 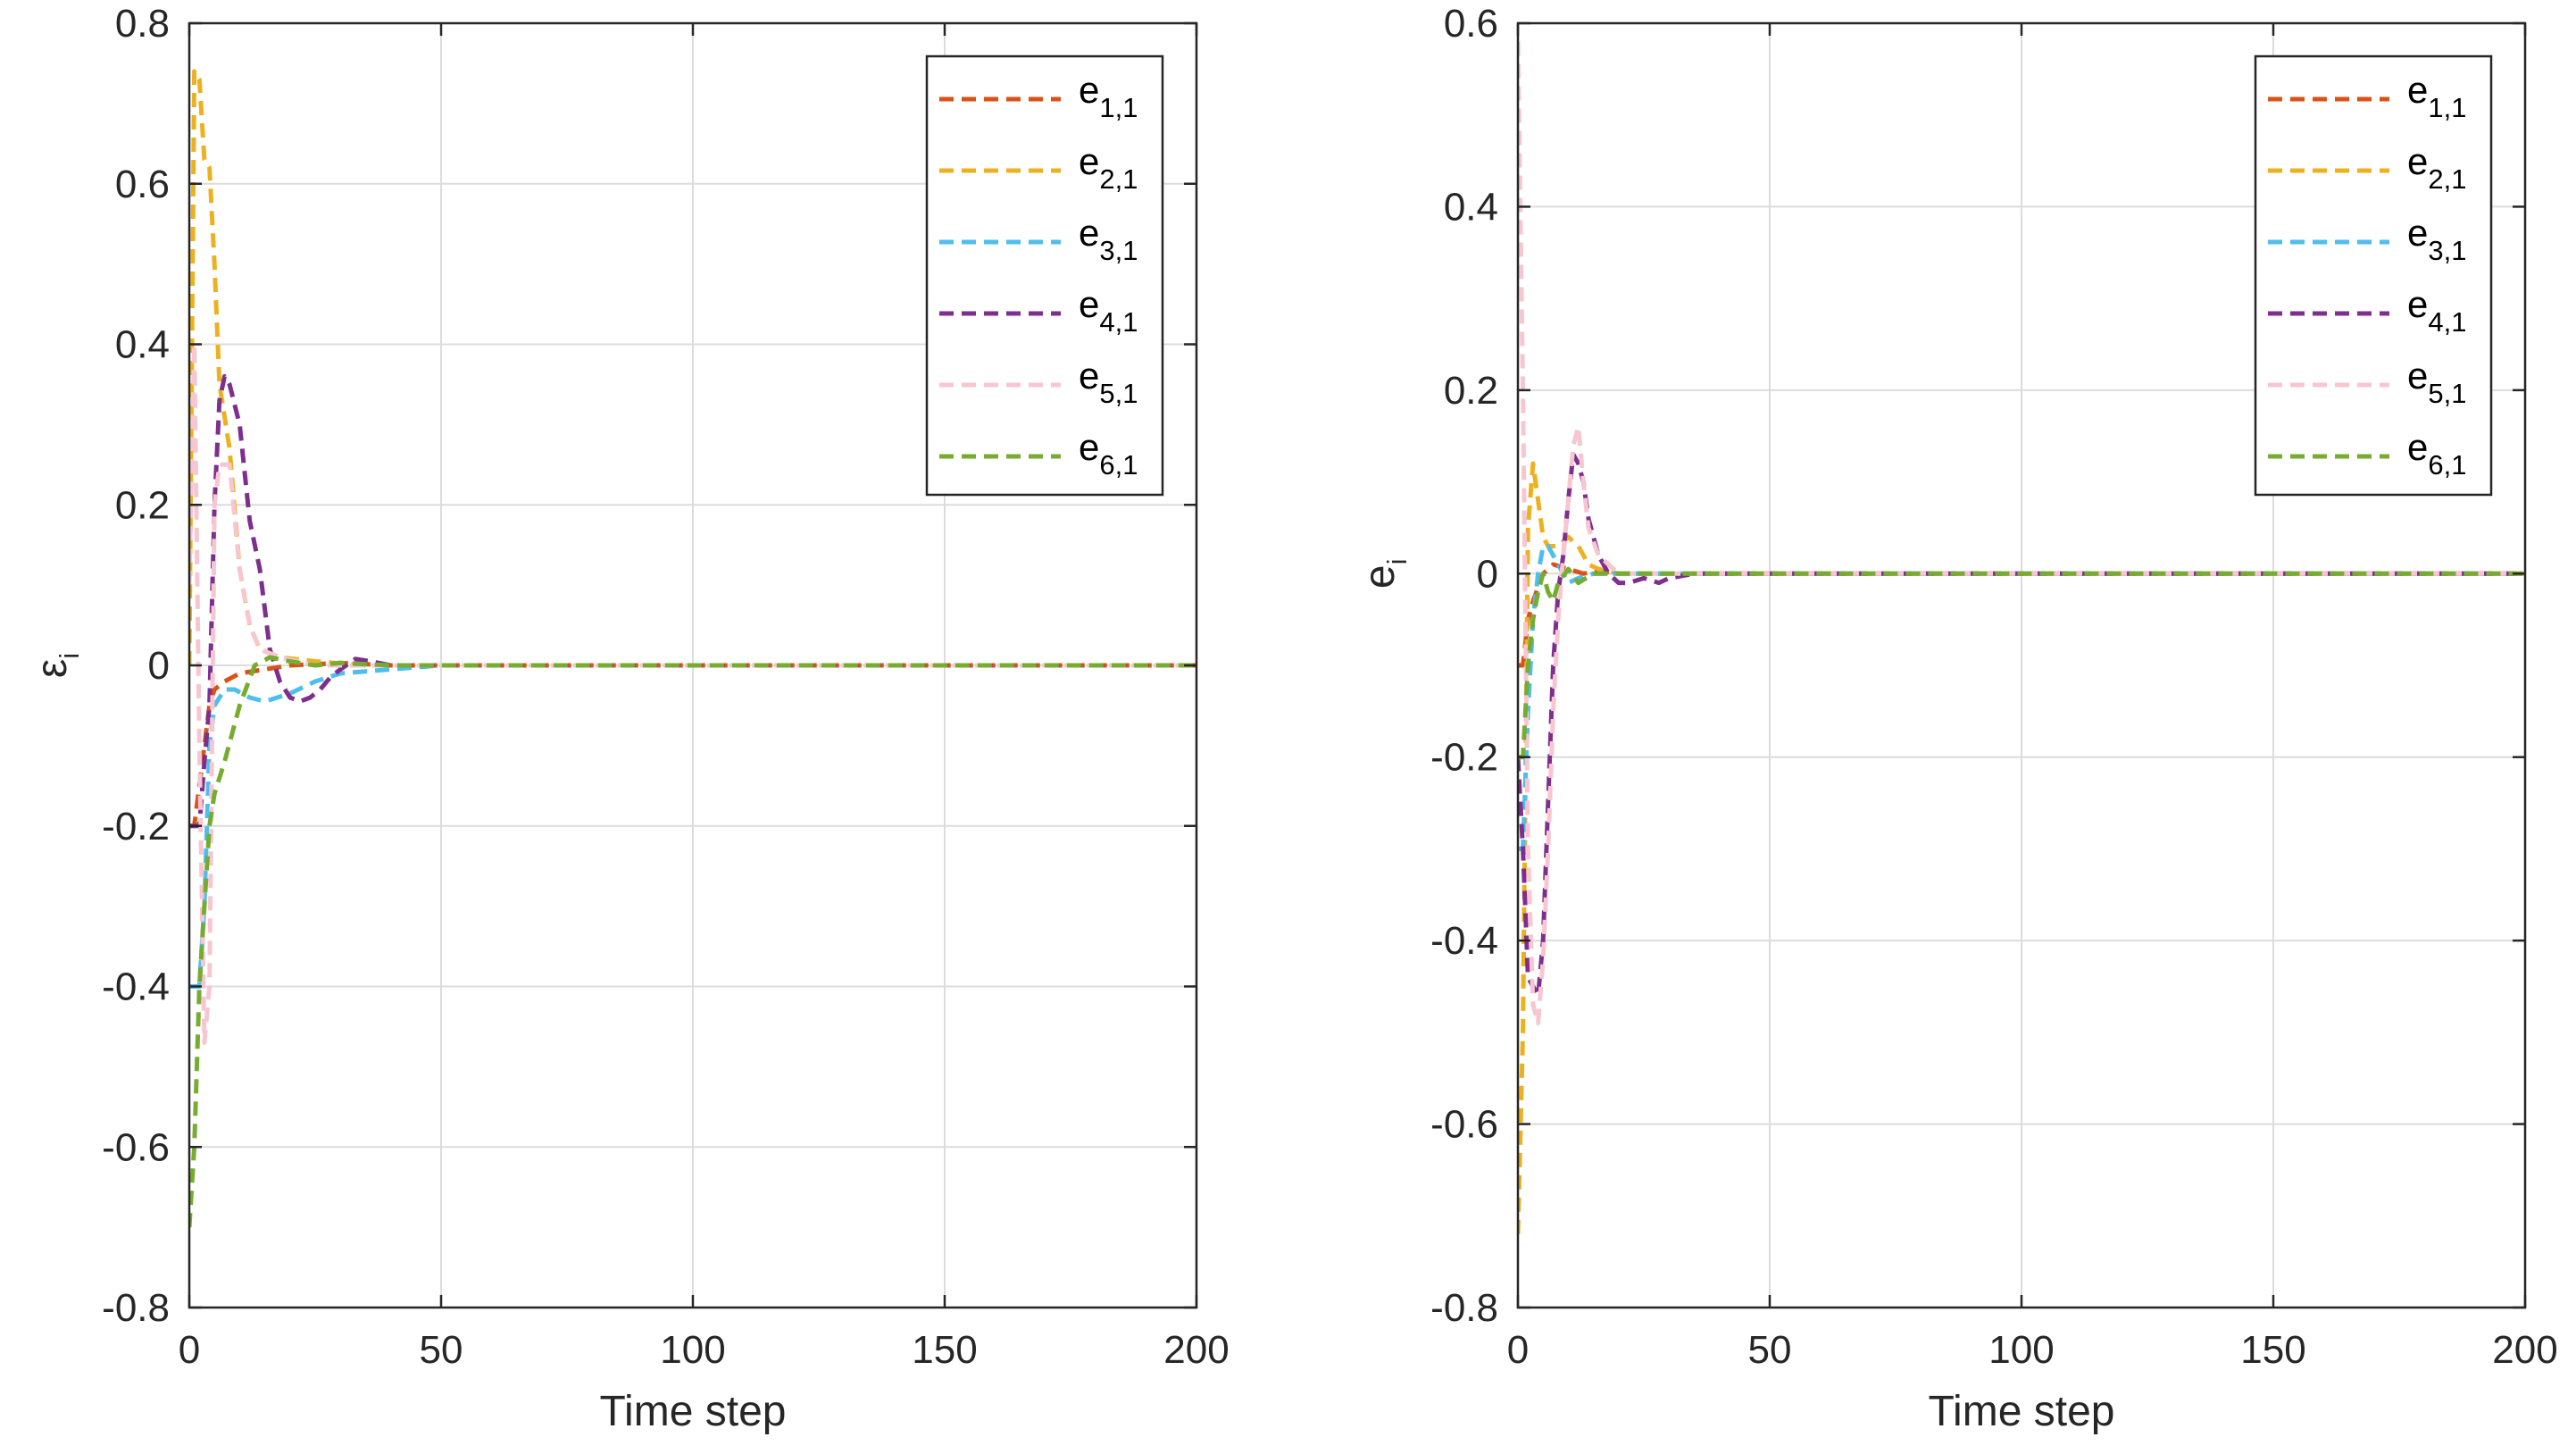 I want to click on y-axis-label: ei, so click(x=1384, y=574).